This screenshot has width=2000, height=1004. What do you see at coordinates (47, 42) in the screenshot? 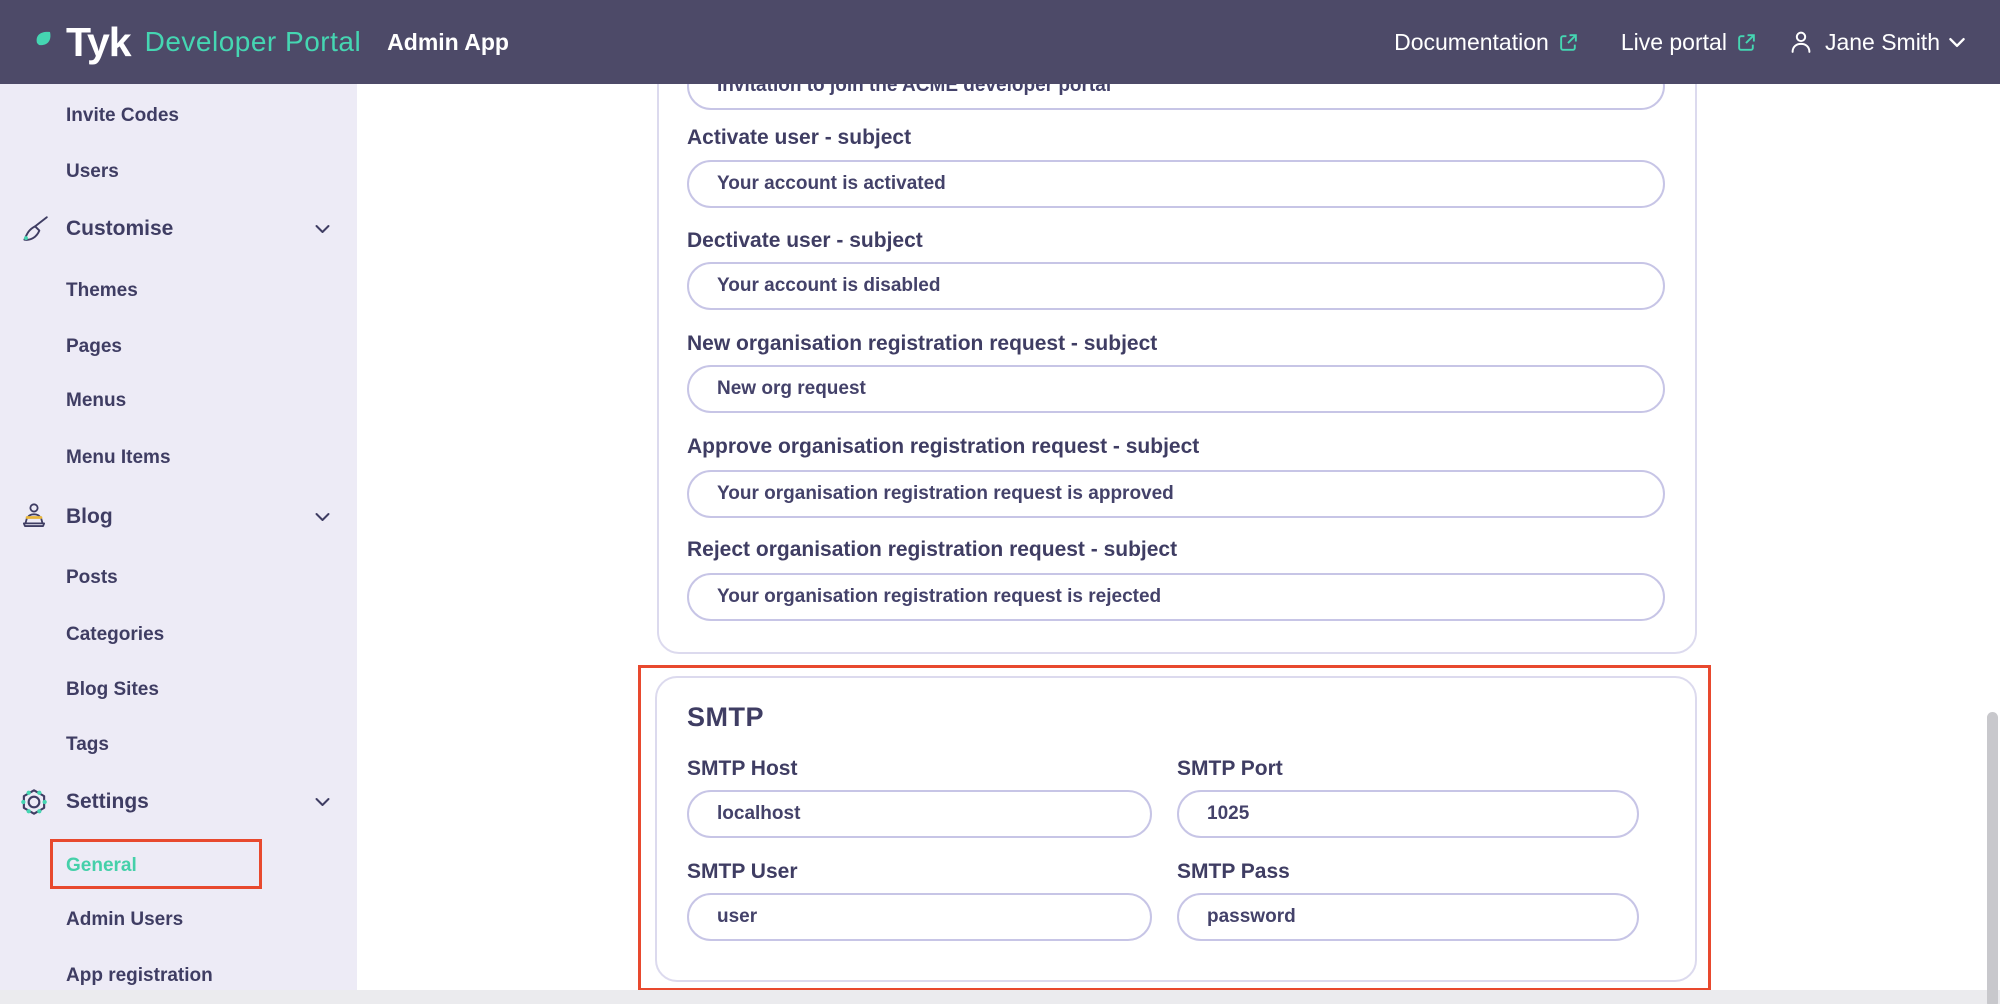
I see `tyk-leaf-icon` at bounding box center [47, 42].